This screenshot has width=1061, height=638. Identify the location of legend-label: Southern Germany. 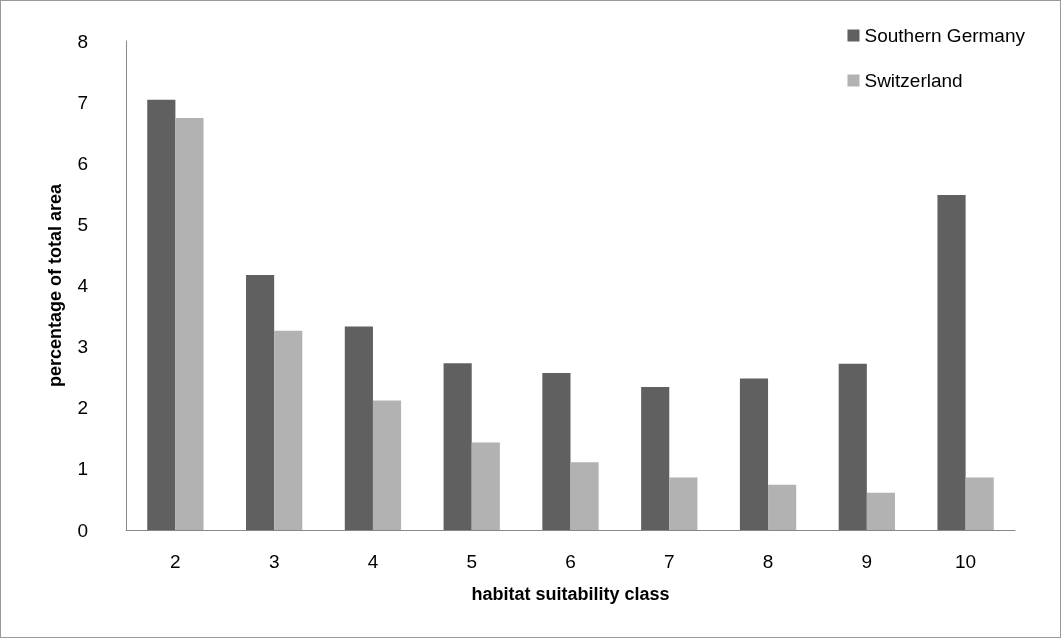
(945, 35).